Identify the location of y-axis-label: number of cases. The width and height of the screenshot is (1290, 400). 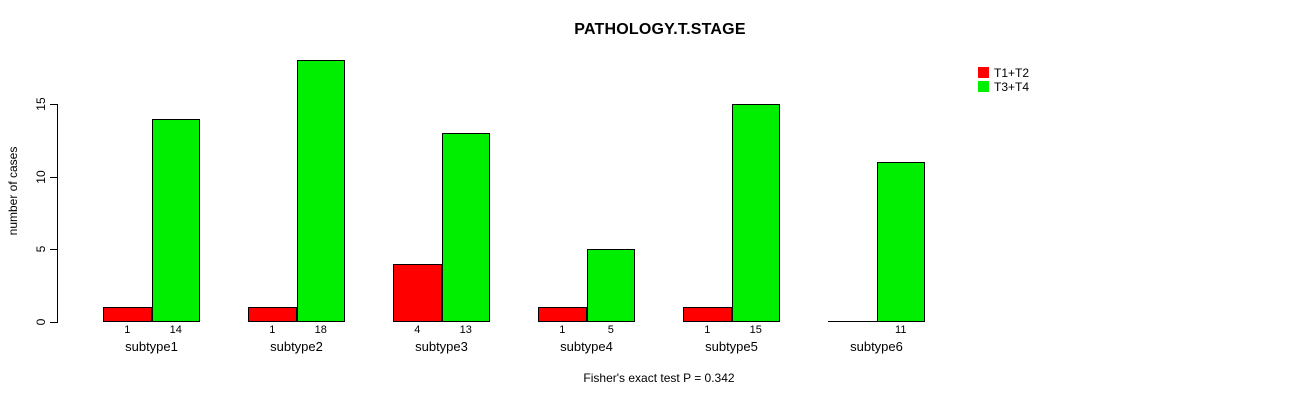
(13, 191).